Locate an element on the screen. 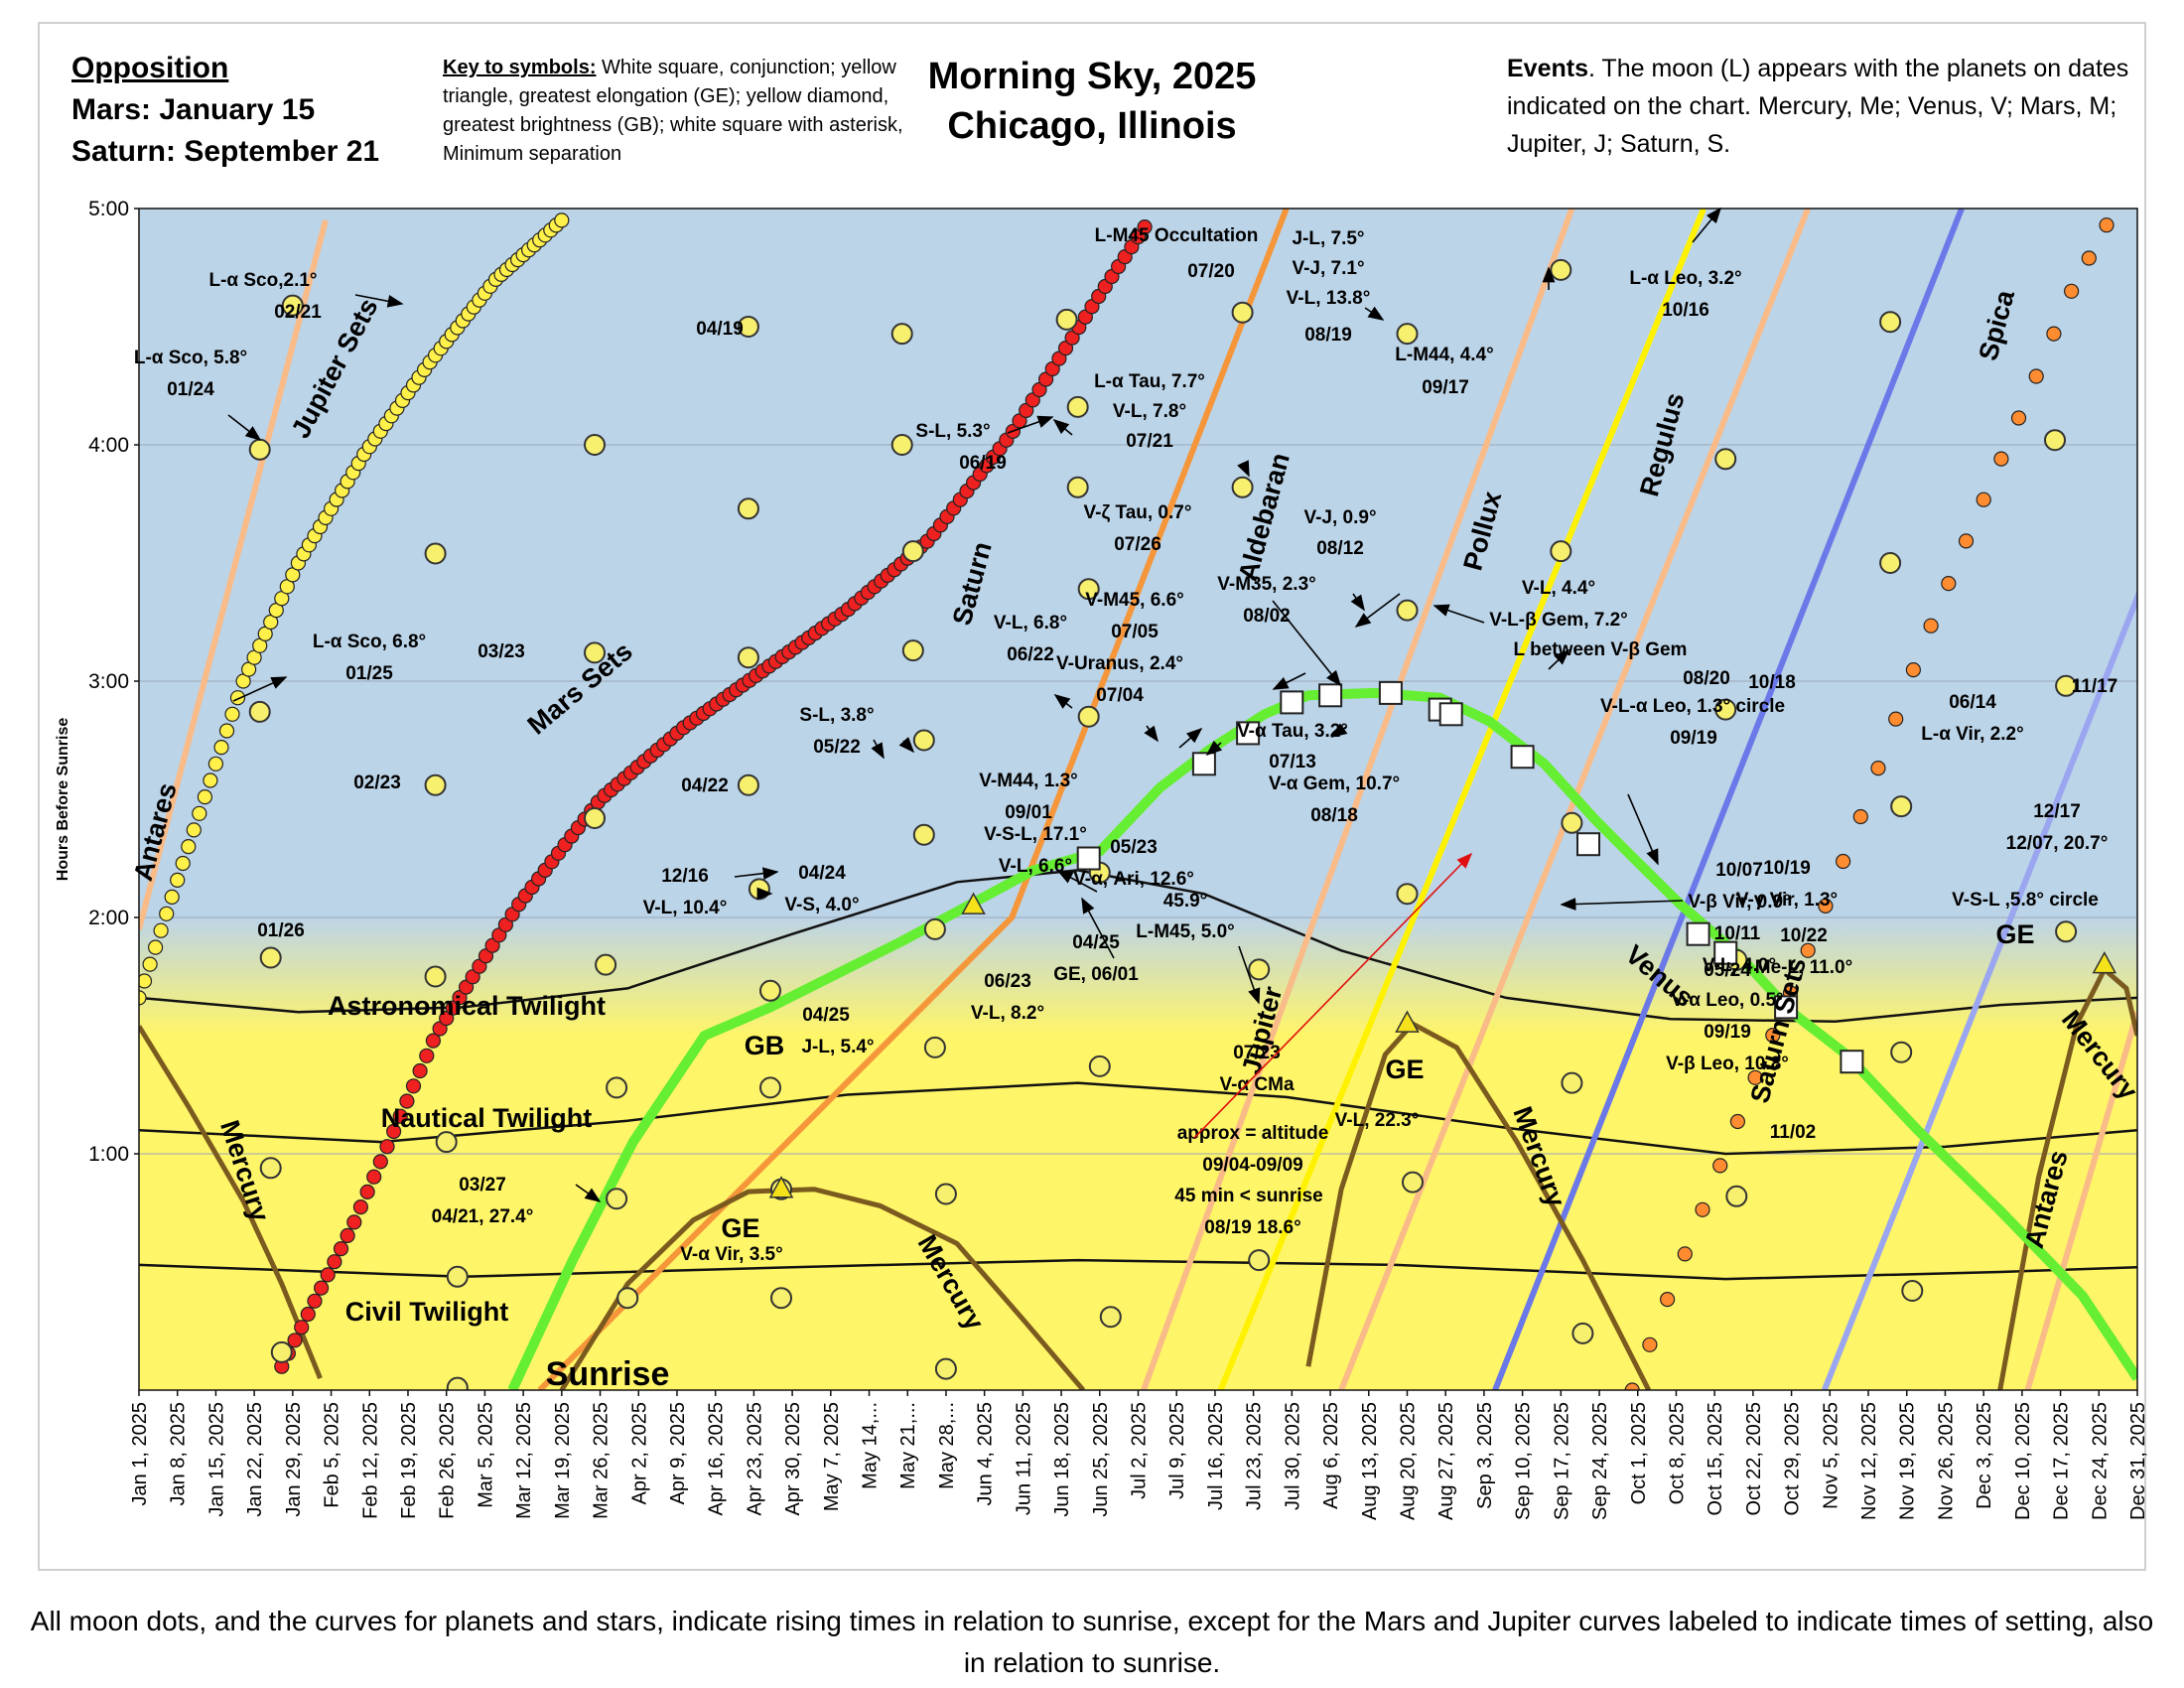 Image resolution: width=2184 pixels, height=1688 pixels. x-tick-label: Dec 31, 2025 is located at coordinates (2138, 1461).